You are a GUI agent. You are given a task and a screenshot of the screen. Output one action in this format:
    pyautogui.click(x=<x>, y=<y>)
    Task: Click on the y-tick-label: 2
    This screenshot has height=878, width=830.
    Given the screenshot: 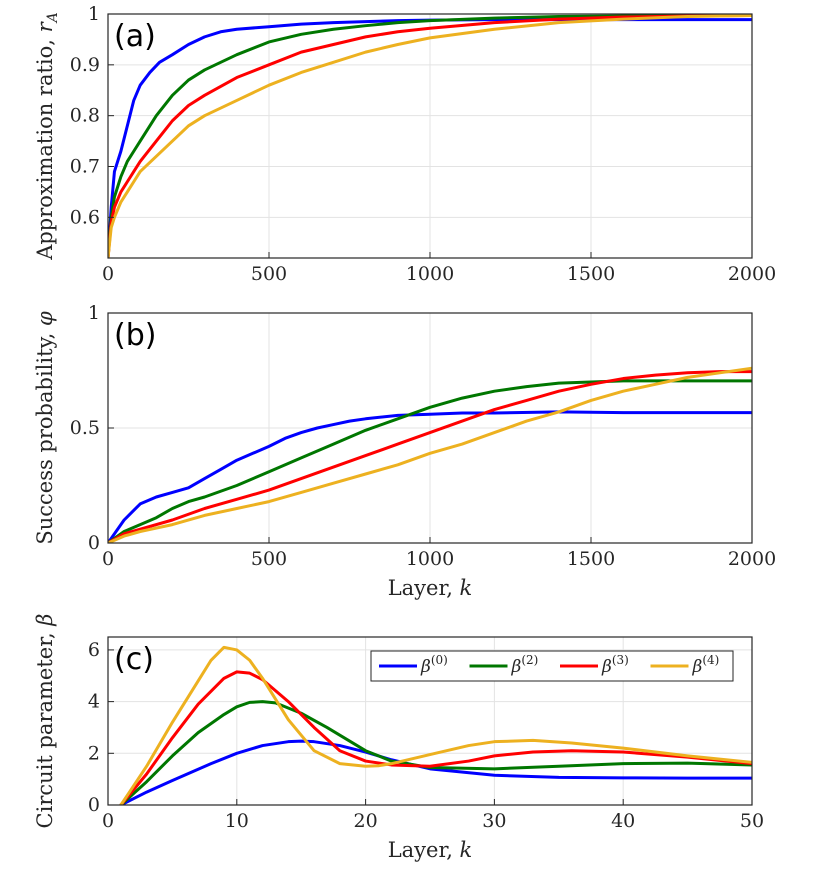 What is the action you would take?
    pyautogui.click(x=94, y=753)
    